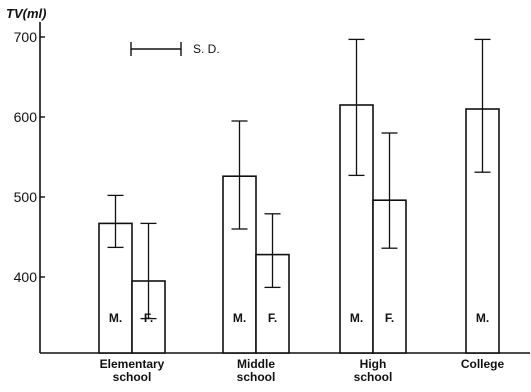 Image resolution: width=531 pixels, height=392 pixels. Describe the element at coordinates (483, 364) in the screenshot. I see `category-label: College` at that location.